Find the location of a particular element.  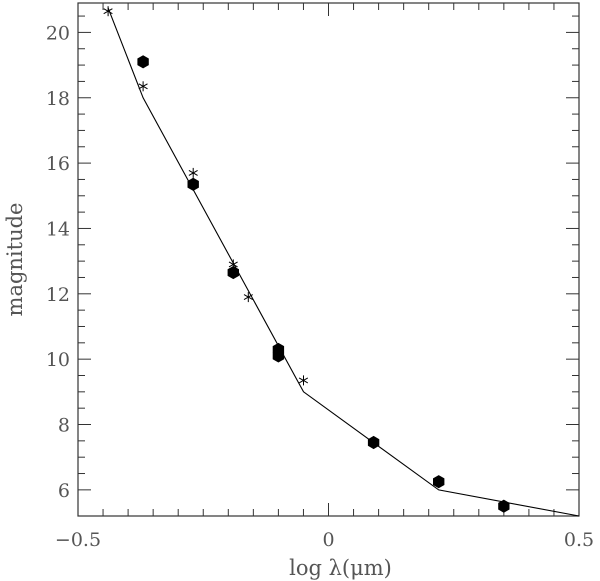

y-tick-label: 6 is located at coordinates (64, 491).